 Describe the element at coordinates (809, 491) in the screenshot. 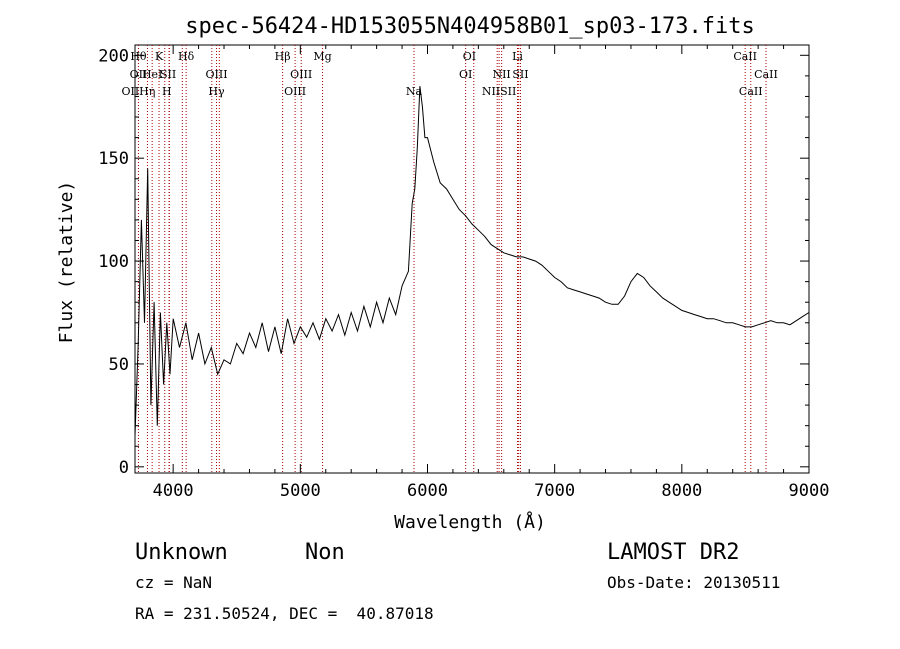

I see `x-tick-label: 9000` at that location.